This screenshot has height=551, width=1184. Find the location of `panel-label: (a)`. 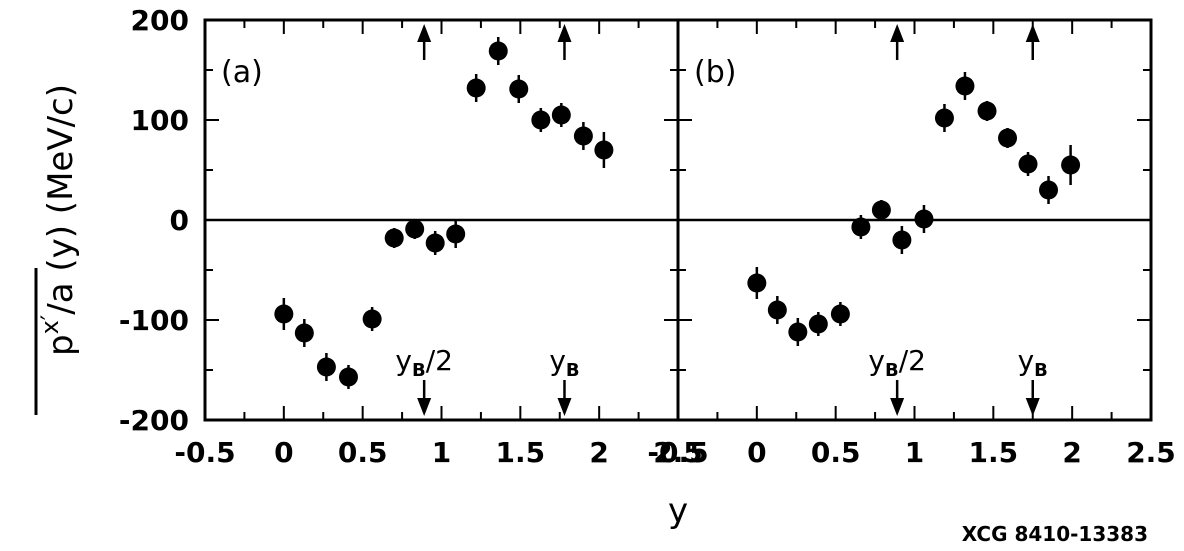

panel-label: (a) is located at coordinates (242, 72).